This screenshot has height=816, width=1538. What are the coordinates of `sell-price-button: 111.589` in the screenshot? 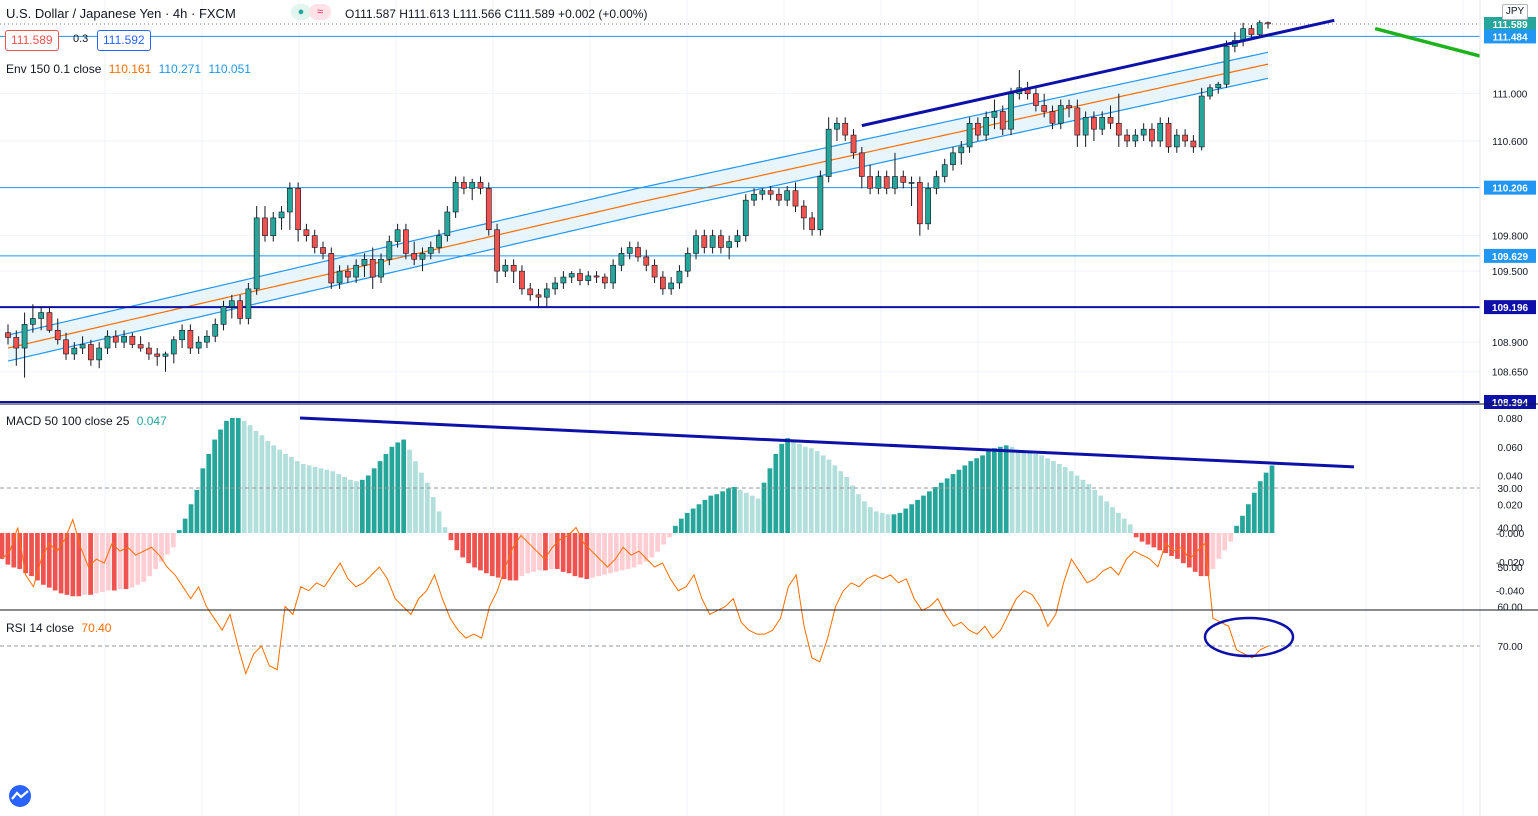 It's located at (32, 40).